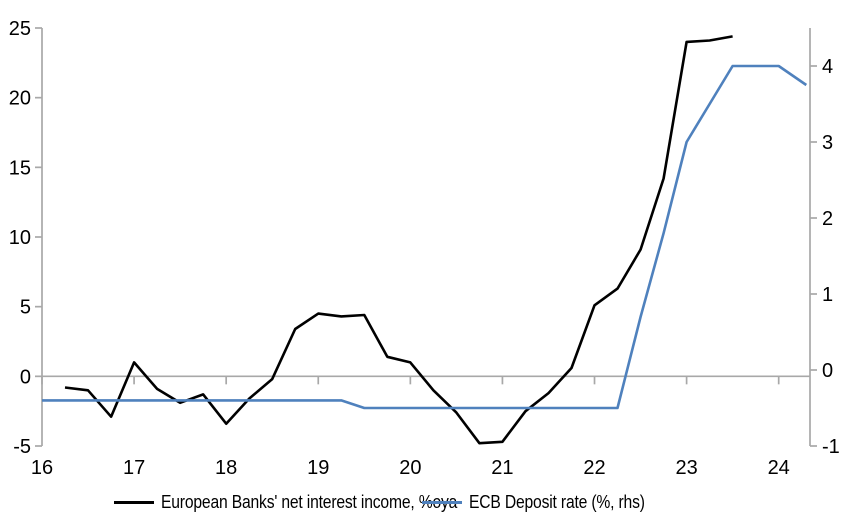 Image resolution: width=852 pixels, height=531 pixels. Describe the element at coordinates (42, 468) in the screenshot. I see `x-axis-label-16: 16` at that location.